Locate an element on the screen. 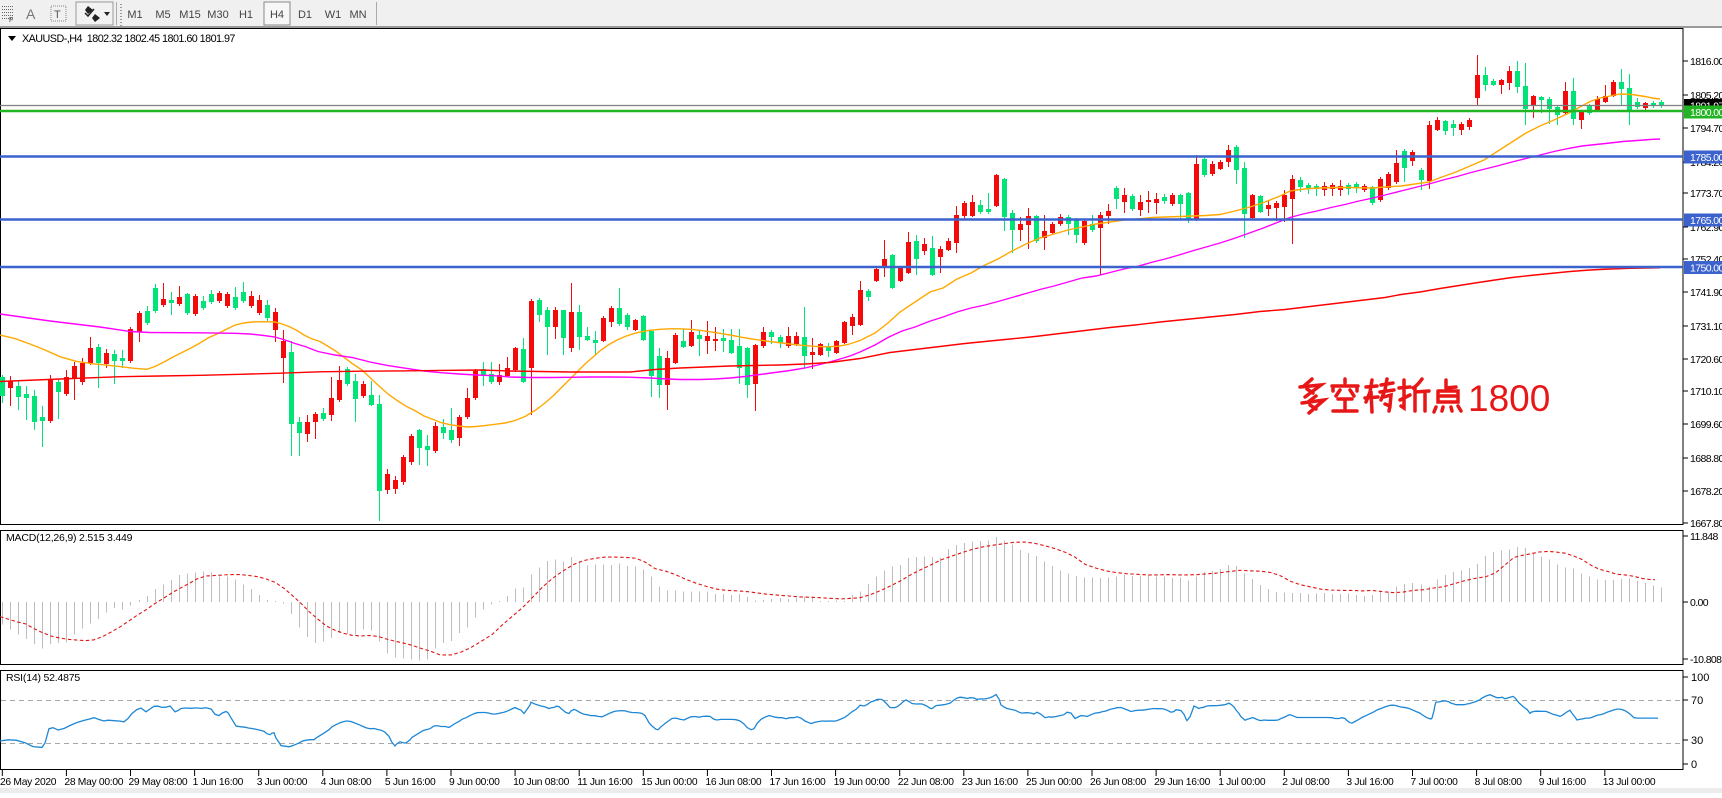 The image size is (1722, 798). svg-text: -10.808 is located at coordinates (1706, 660).